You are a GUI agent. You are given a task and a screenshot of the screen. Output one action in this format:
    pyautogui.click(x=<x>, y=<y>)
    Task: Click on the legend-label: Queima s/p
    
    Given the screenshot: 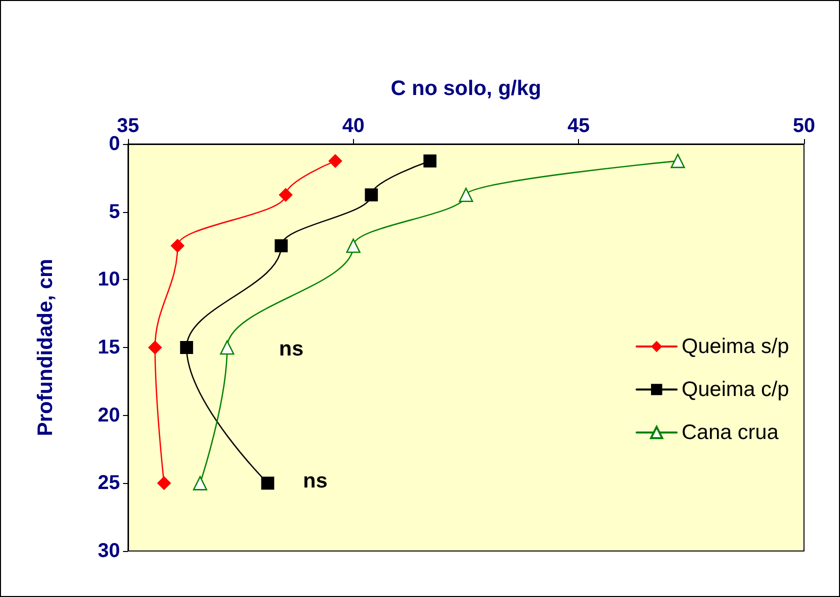 What is the action you would take?
    pyautogui.click(x=736, y=346)
    